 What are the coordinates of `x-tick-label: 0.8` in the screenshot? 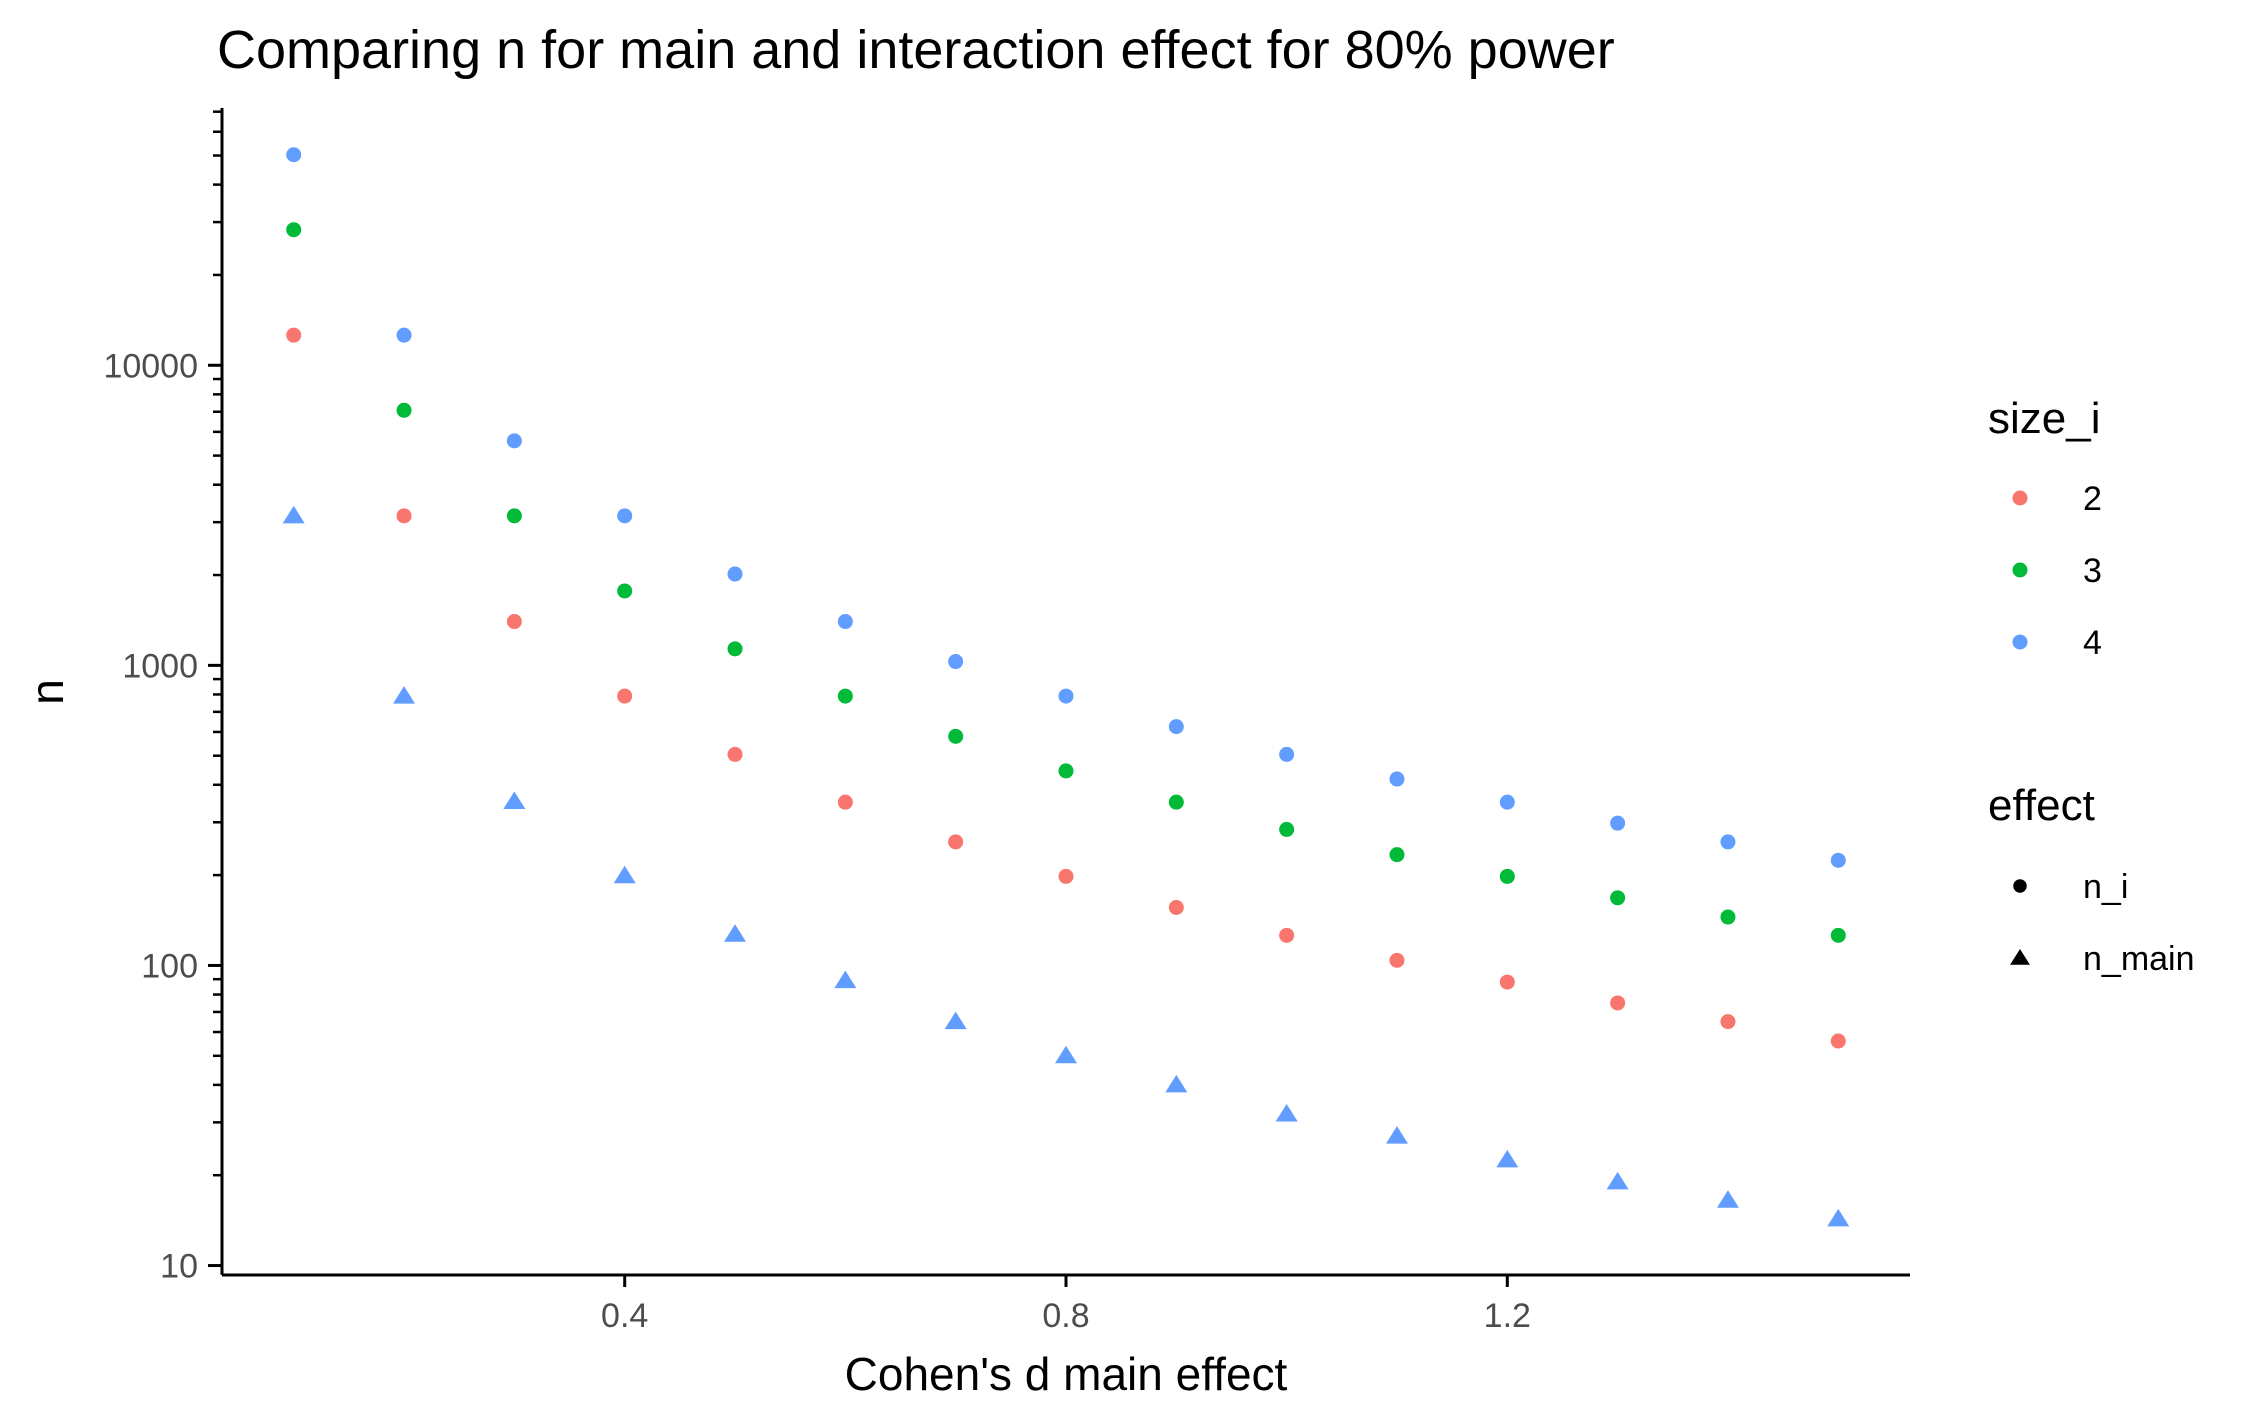 It's located at (1065, 1316).